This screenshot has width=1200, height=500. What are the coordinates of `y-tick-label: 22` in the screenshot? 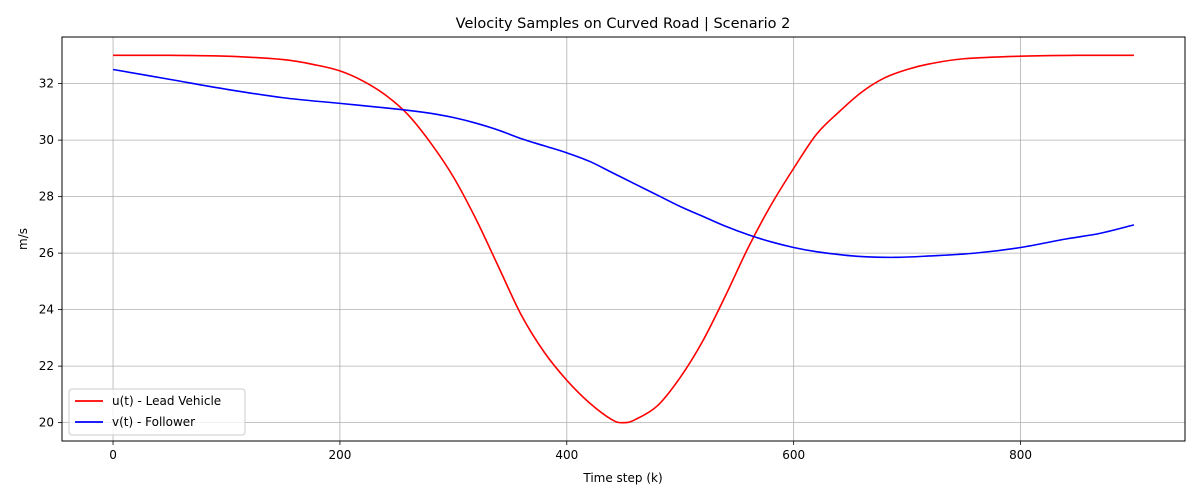 It's located at (46, 366).